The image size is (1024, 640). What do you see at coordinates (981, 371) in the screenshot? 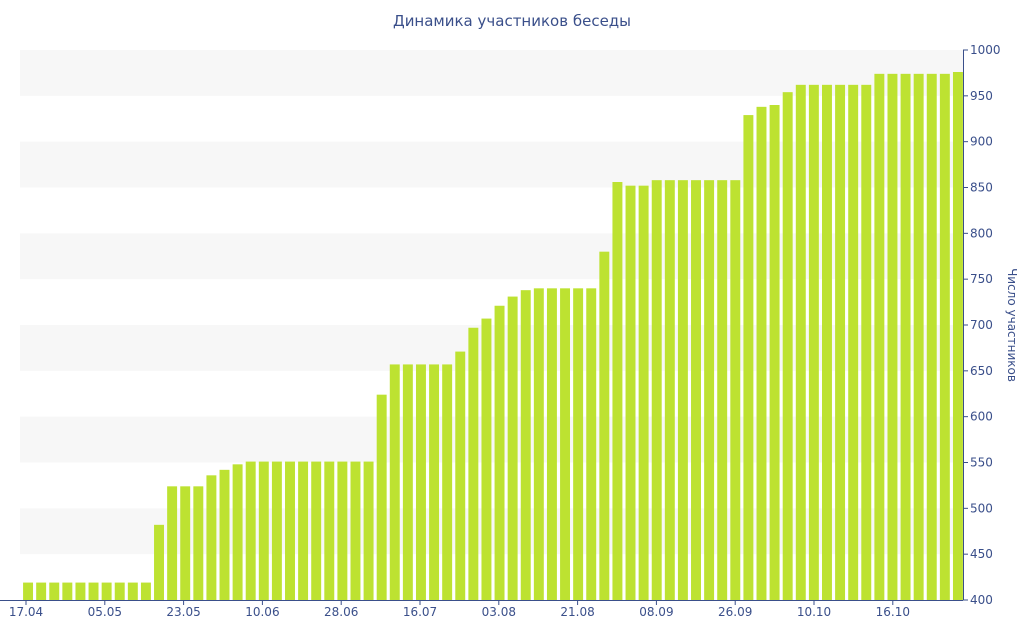
I see `y-tick-label: 650` at bounding box center [981, 371].